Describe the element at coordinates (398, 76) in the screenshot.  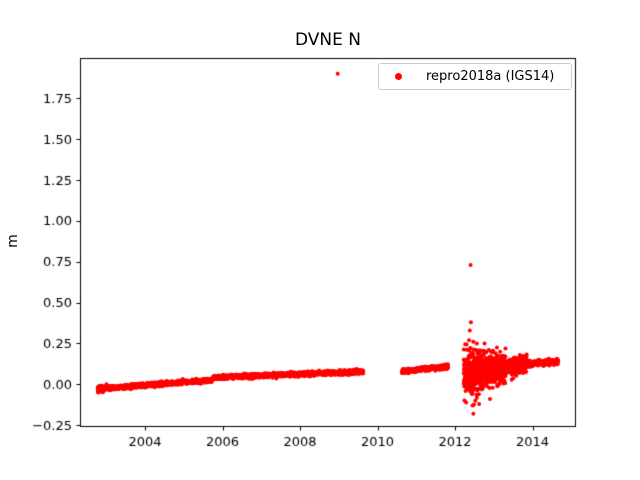
I see `legend-marker-dot-icon` at that location.